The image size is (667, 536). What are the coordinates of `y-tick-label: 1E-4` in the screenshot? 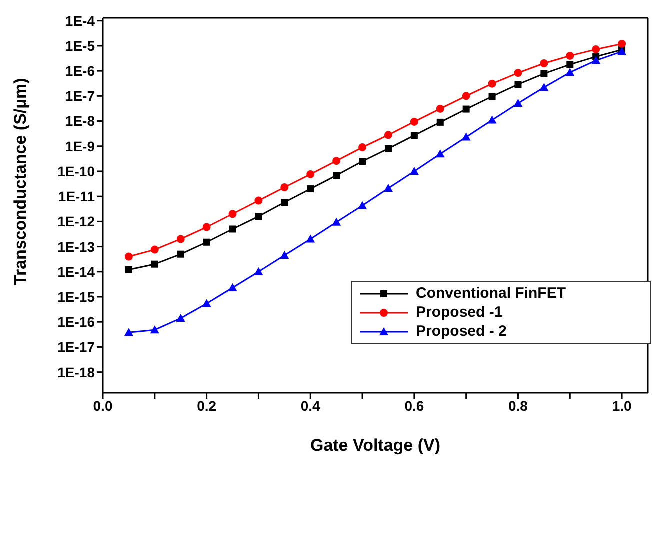 It's located at (80, 20).